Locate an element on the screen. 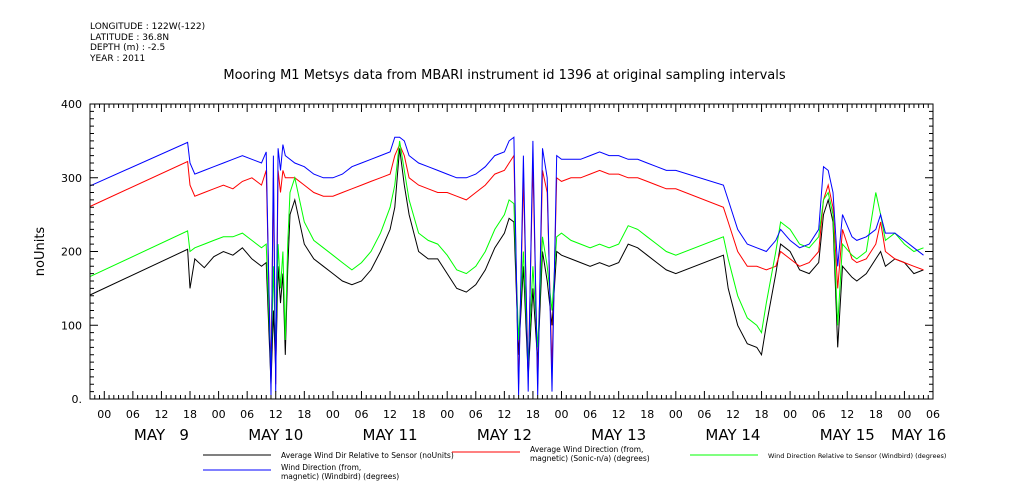 This screenshot has width=1009, height=504. legend-label-1: magnetic) (Sonic-n/a) (degrees) is located at coordinates (590, 458).